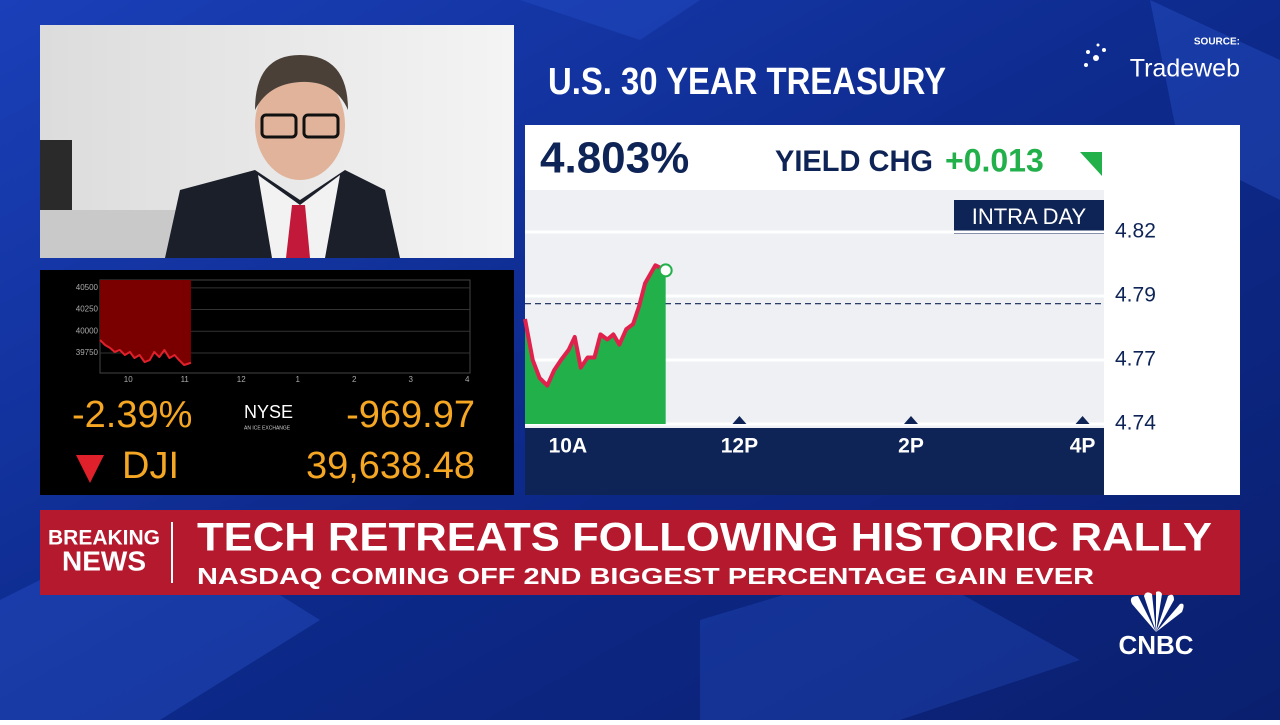  What do you see at coordinates (150, 466) in the screenshot?
I see `dji-symbol: DJI` at bounding box center [150, 466].